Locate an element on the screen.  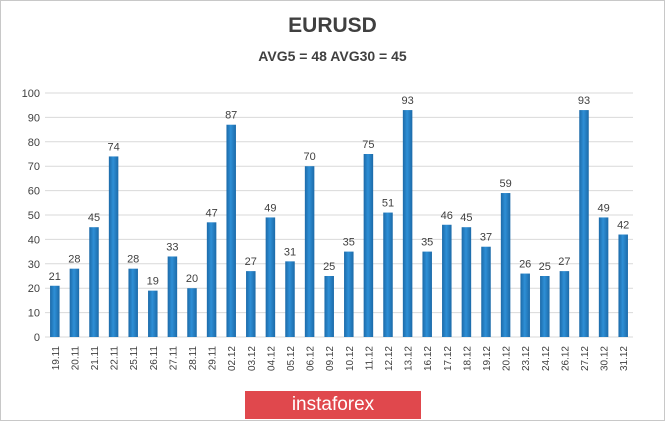
x-tick-label: 18.12 is located at coordinates (467, 358).